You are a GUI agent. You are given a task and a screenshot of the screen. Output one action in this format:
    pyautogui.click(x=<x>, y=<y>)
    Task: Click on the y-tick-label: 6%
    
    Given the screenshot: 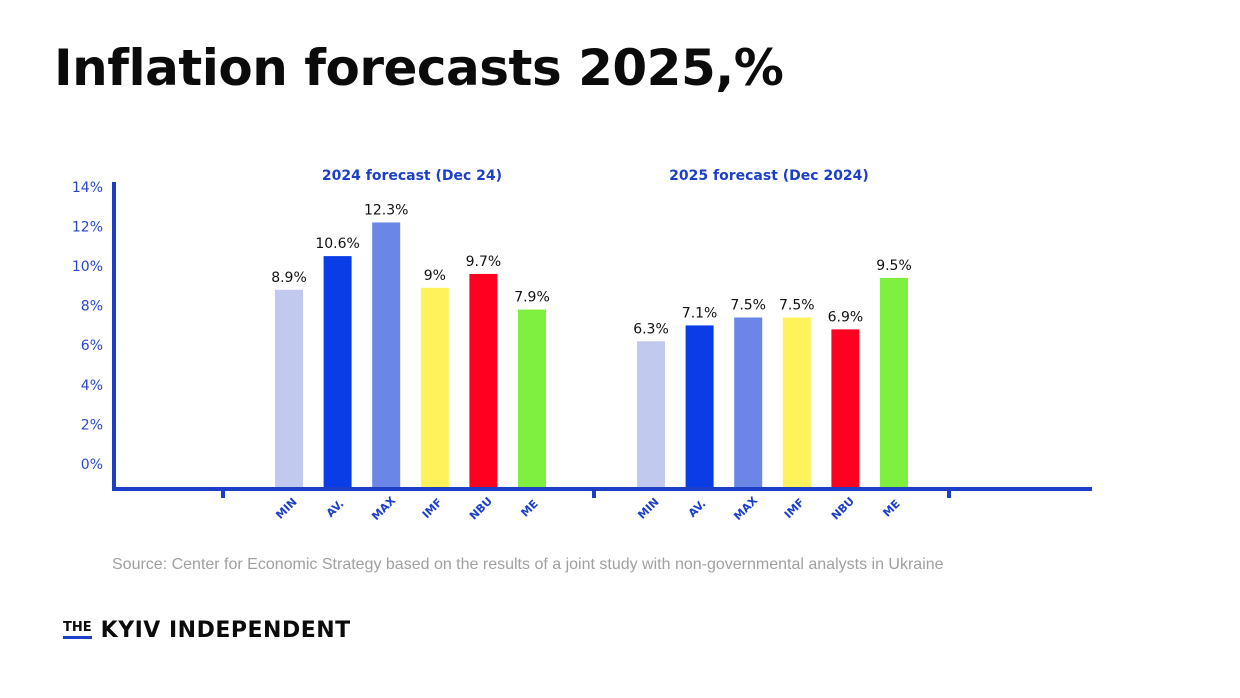 What is the action you would take?
    pyautogui.click(x=92, y=346)
    